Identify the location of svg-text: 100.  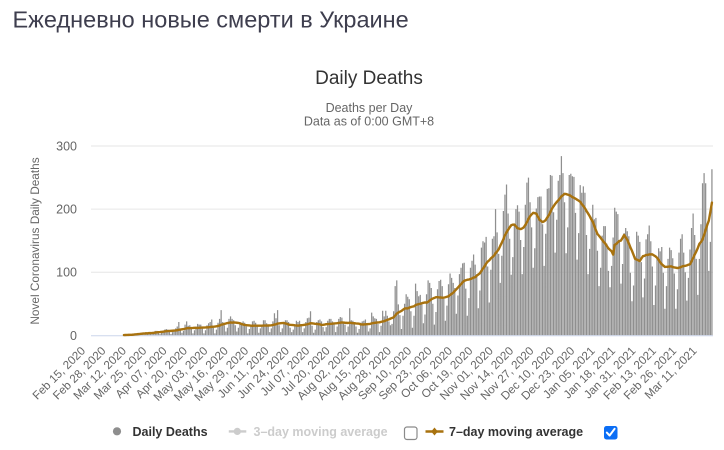
(66, 273).